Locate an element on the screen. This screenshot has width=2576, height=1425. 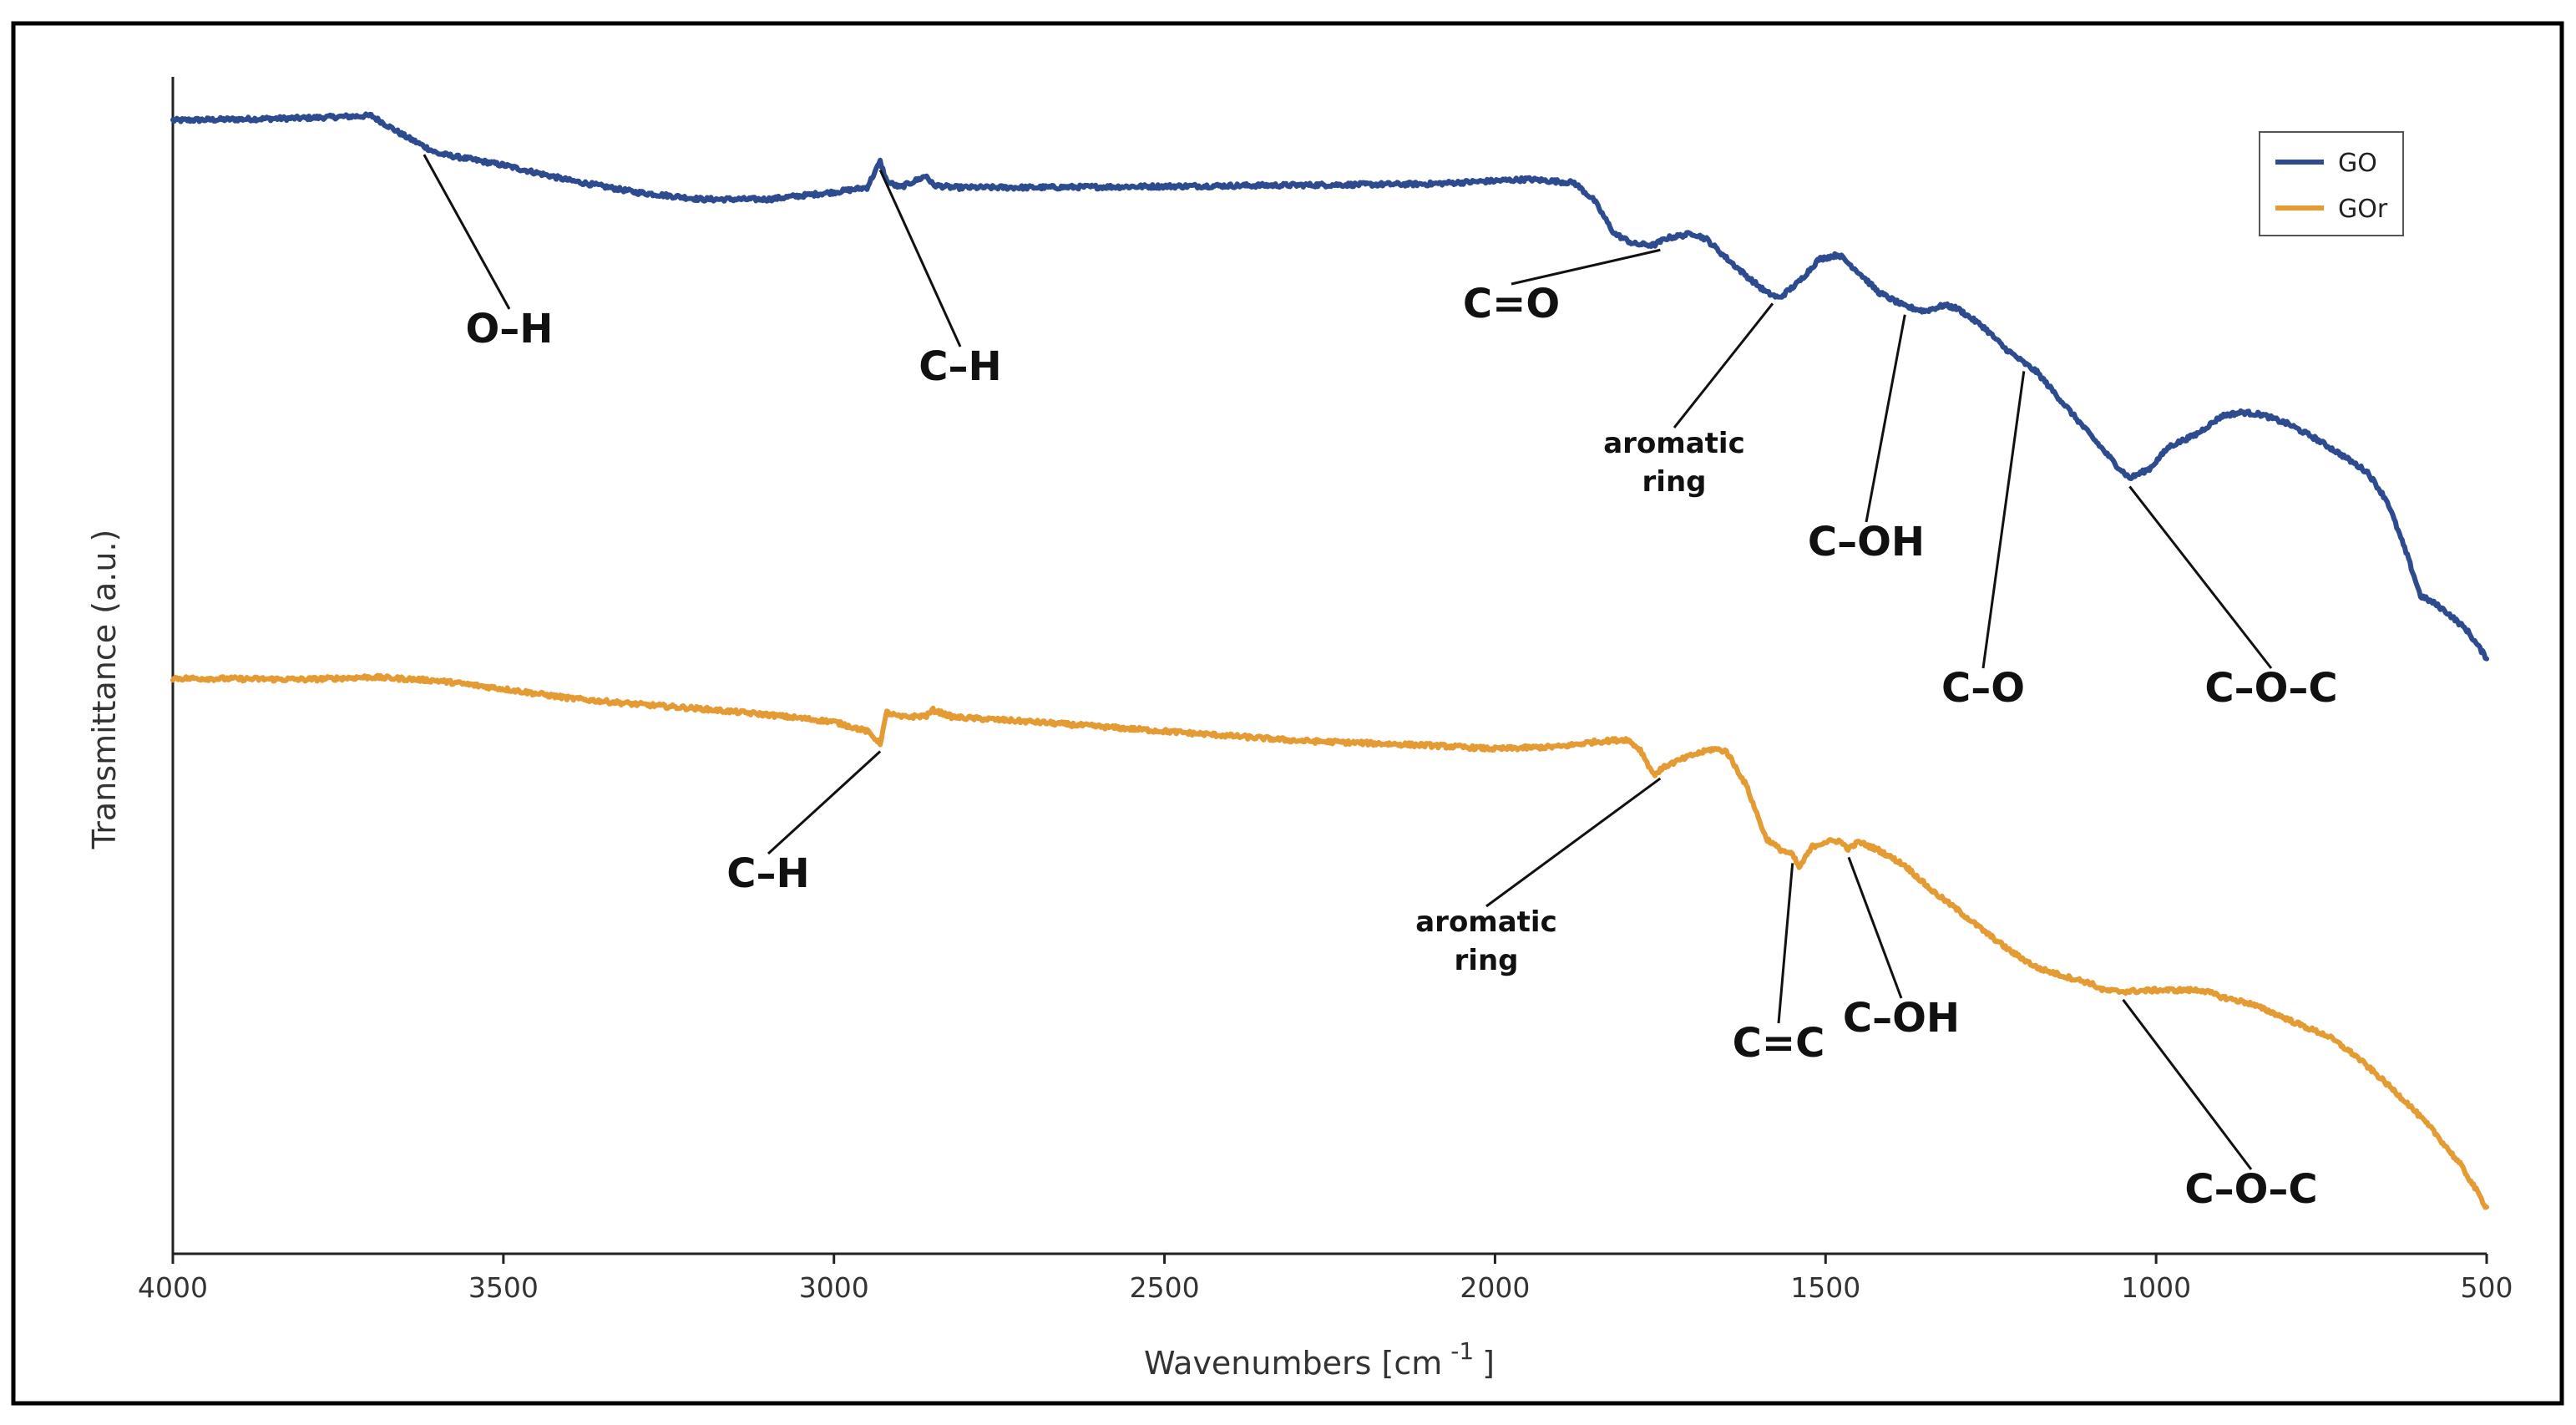
annotation-label-5: C–O is located at coordinates (1983, 688).